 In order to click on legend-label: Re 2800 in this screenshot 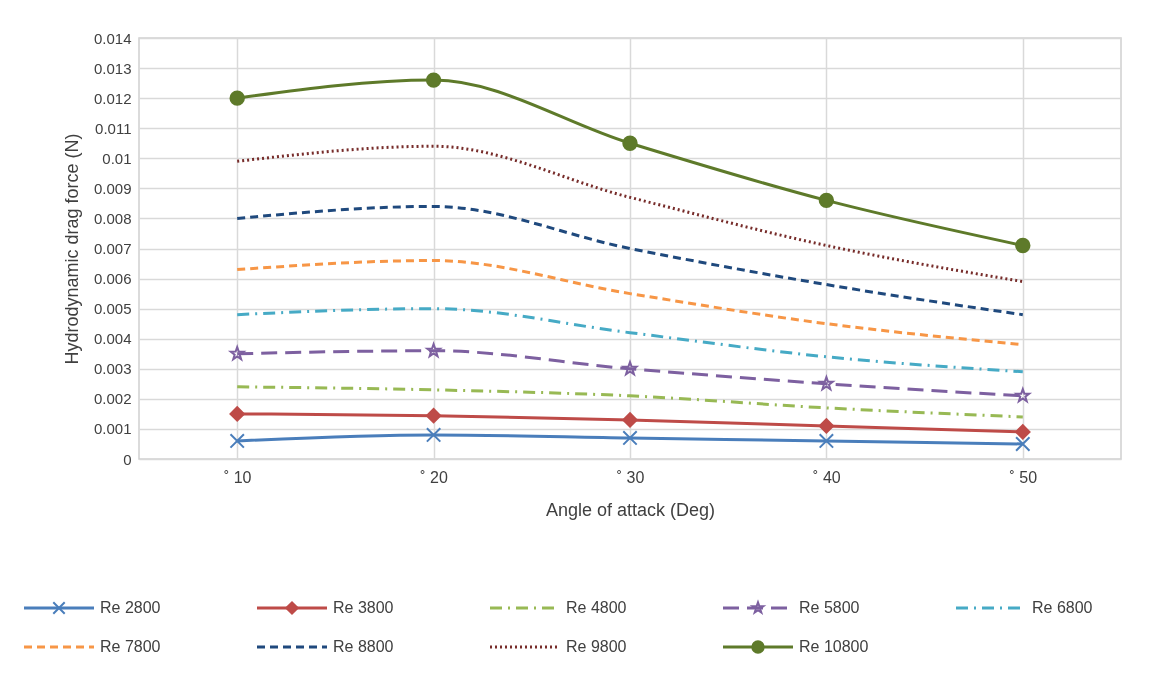, I will do `click(130, 607)`.